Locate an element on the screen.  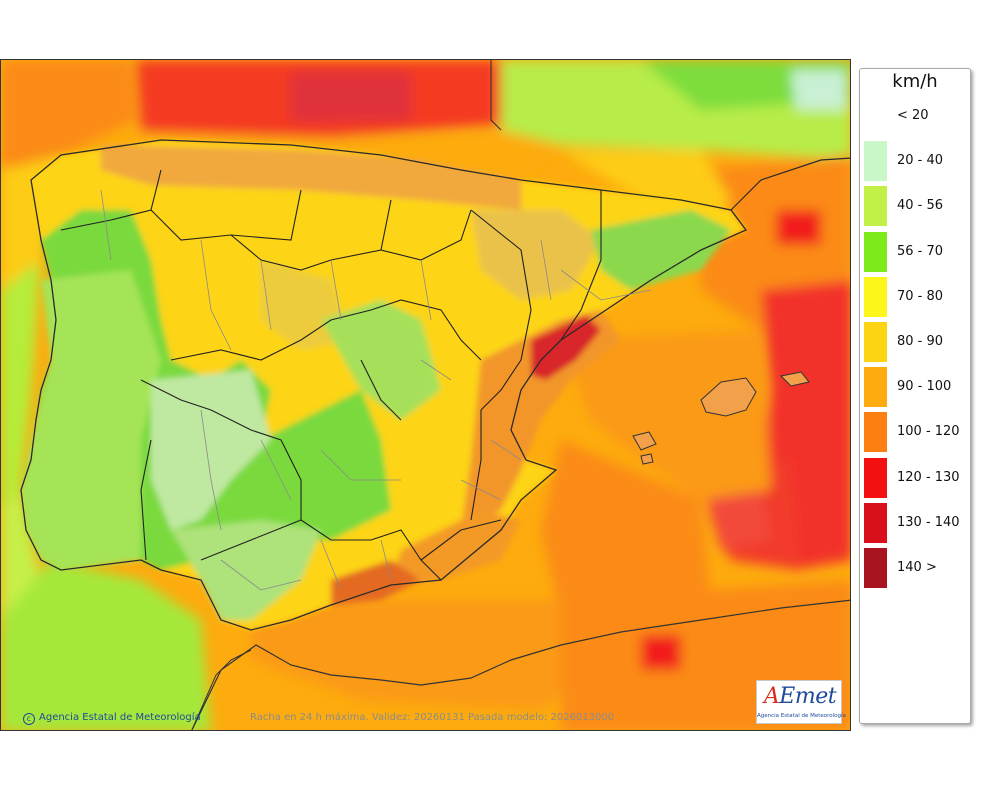
legend-item: 130 - 140 is located at coordinates (916, 522).